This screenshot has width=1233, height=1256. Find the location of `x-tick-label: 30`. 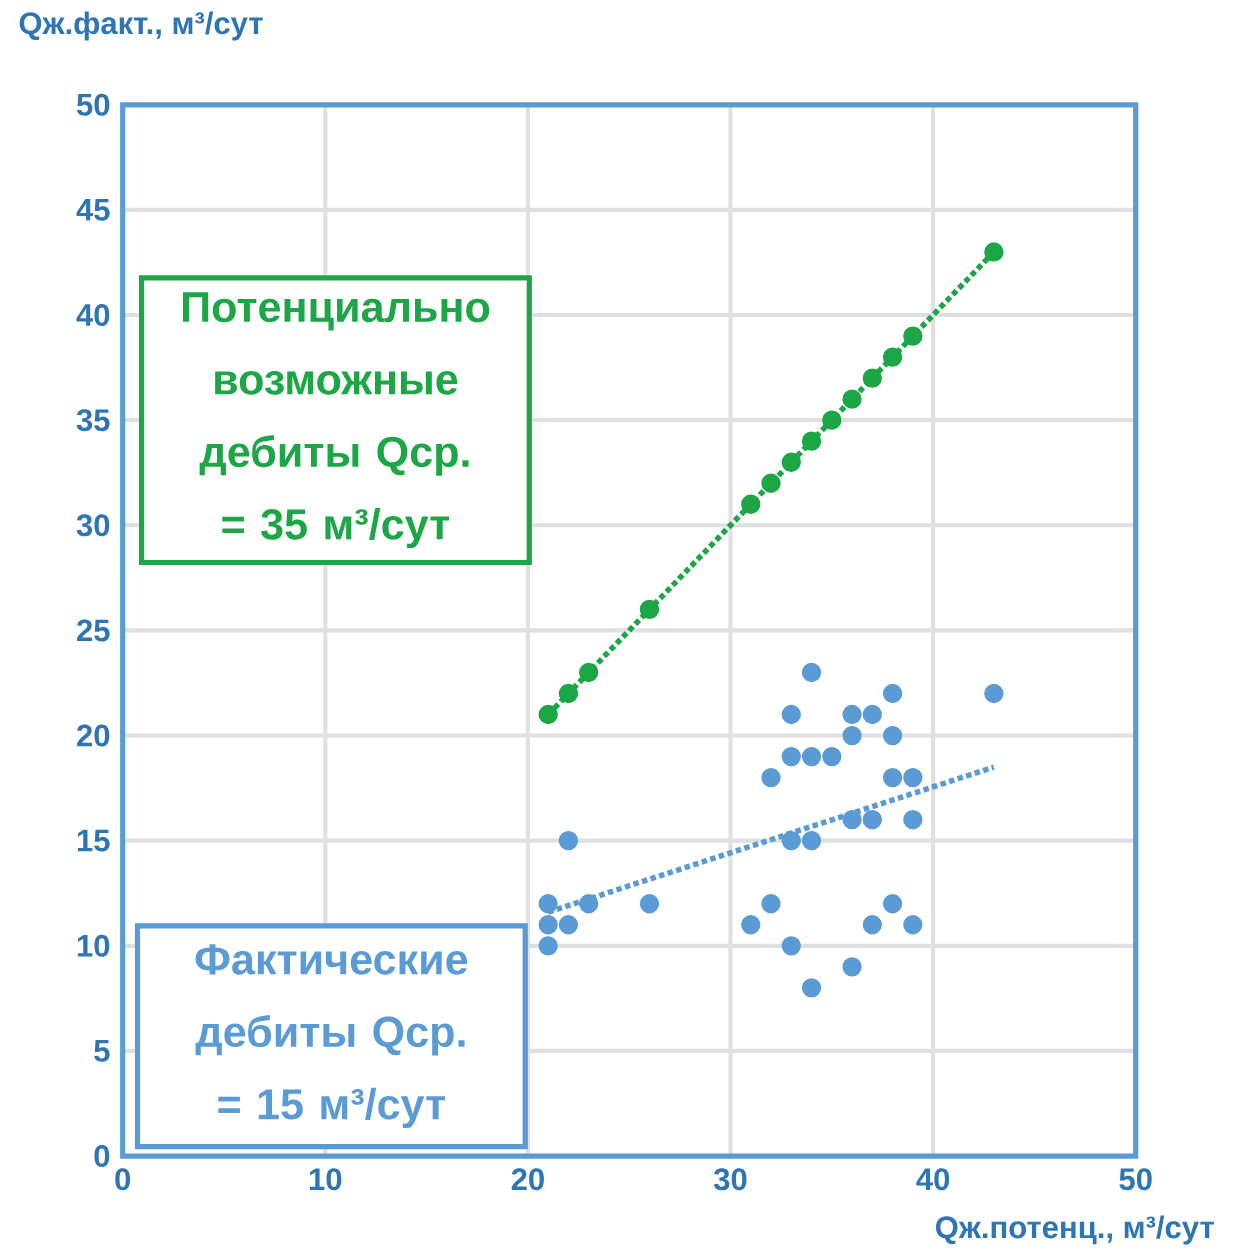

x-tick-label: 30 is located at coordinates (730, 1179).